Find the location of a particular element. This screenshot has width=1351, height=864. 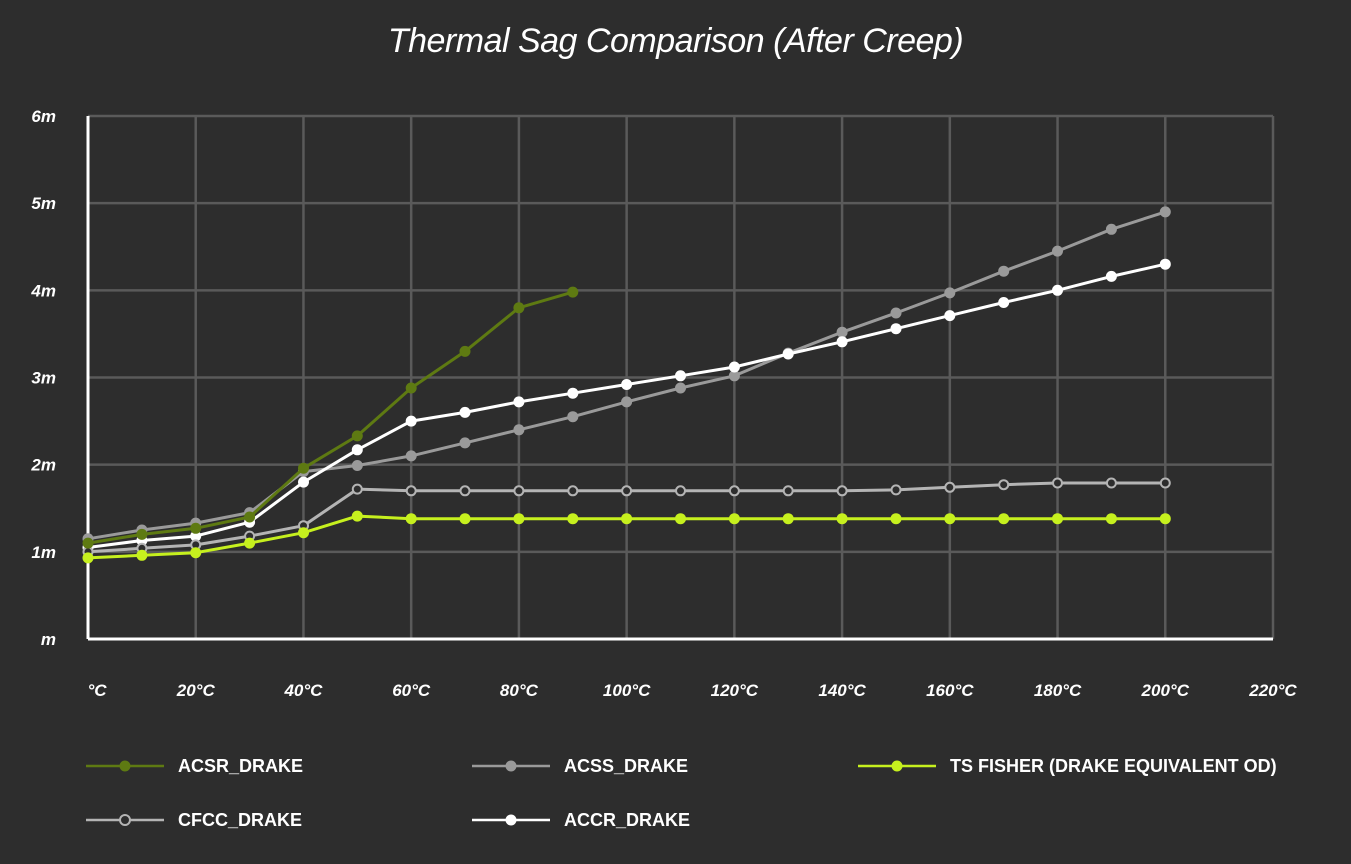

x-tick-label: 180°C is located at coordinates (1058, 690).